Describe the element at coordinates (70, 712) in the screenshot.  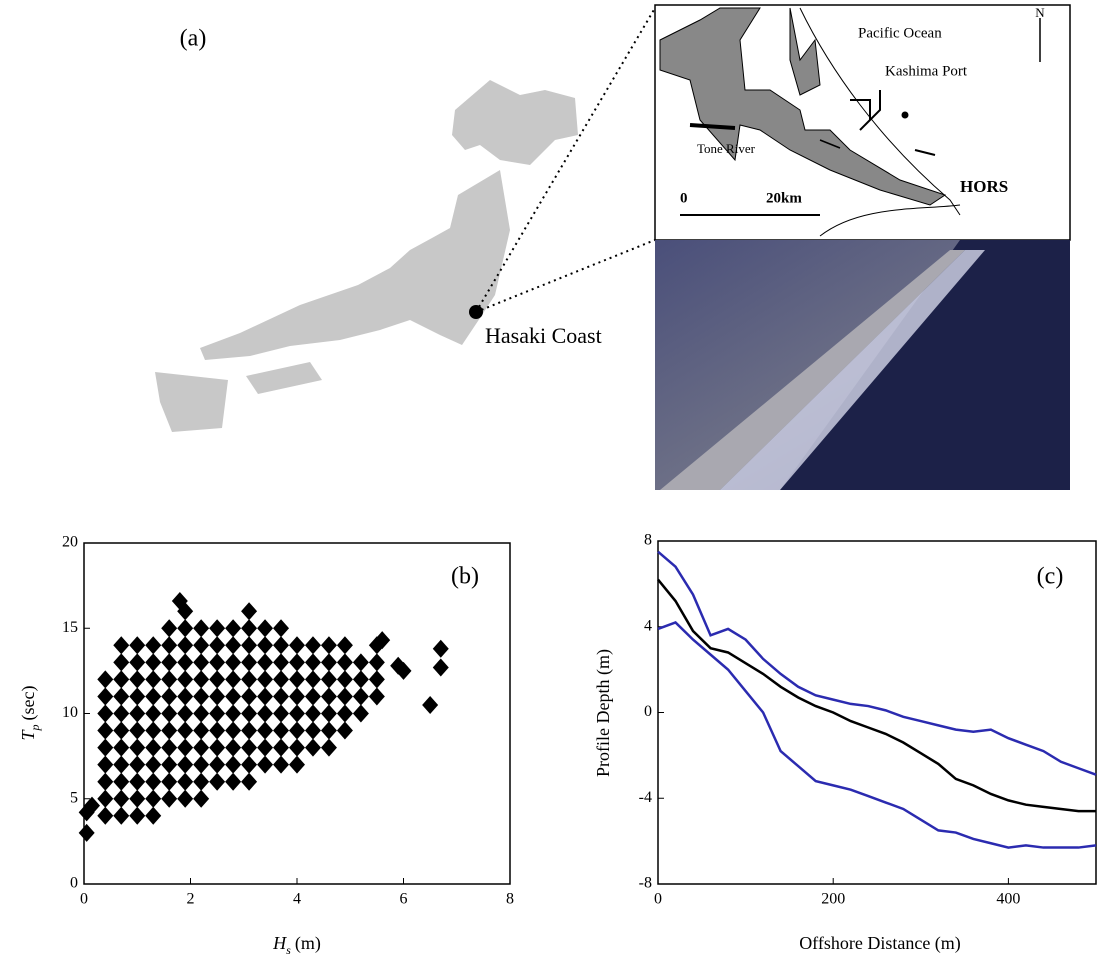
I see `y-tick-label: 10` at that location.